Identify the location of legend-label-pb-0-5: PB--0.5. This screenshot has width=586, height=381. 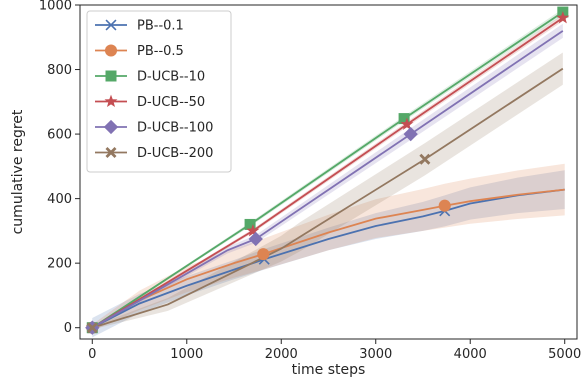
(160, 51).